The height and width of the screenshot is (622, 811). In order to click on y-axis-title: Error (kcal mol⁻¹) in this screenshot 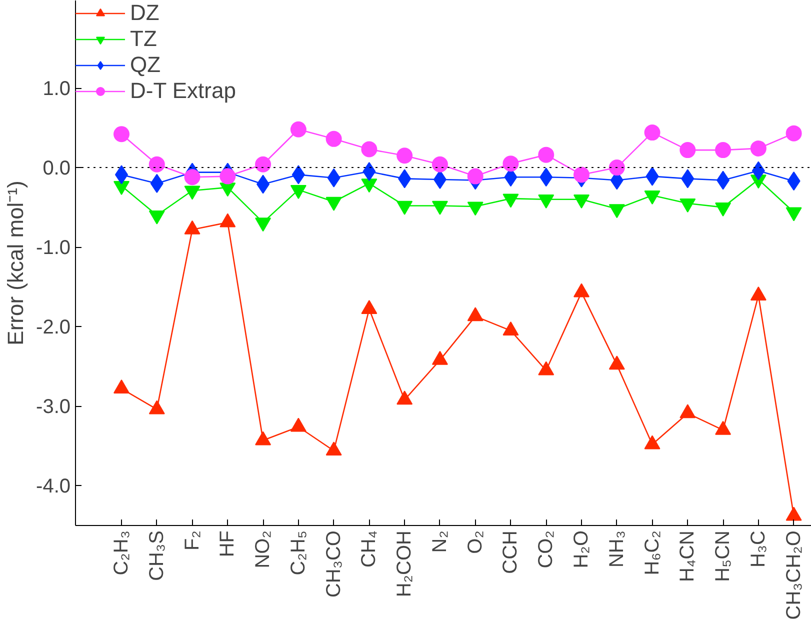, I will do `click(15, 263)`.